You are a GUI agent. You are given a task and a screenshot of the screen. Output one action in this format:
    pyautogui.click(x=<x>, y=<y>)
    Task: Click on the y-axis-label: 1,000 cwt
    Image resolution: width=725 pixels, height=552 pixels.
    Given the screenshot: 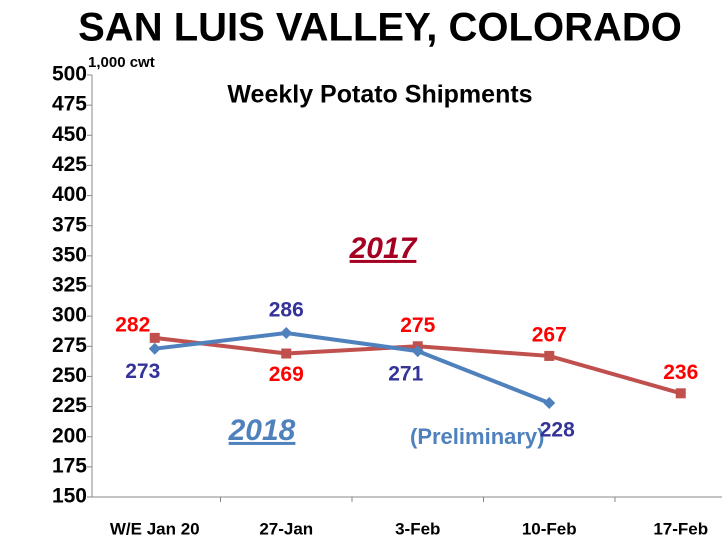 What is the action you would take?
    pyautogui.click(x=121, y=62)
    